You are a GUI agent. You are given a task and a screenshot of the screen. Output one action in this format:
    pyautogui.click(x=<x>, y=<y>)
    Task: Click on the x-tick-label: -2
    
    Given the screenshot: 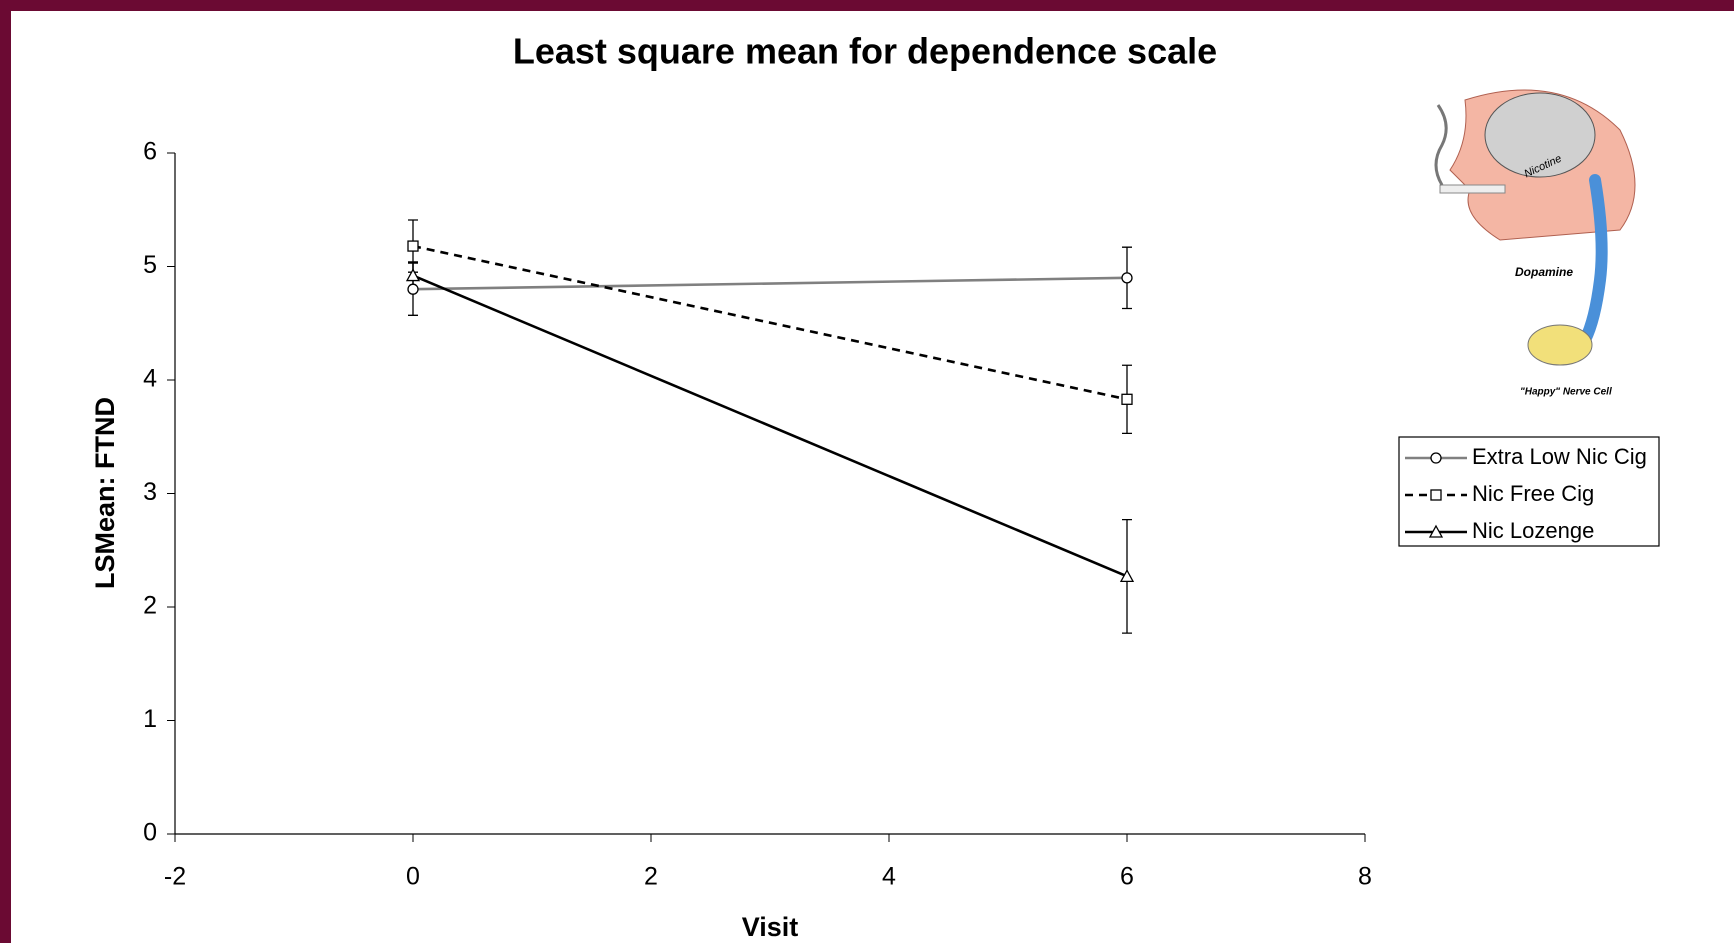 What is the action you would take?
    pyautogui.click(x=175, y=877)
    